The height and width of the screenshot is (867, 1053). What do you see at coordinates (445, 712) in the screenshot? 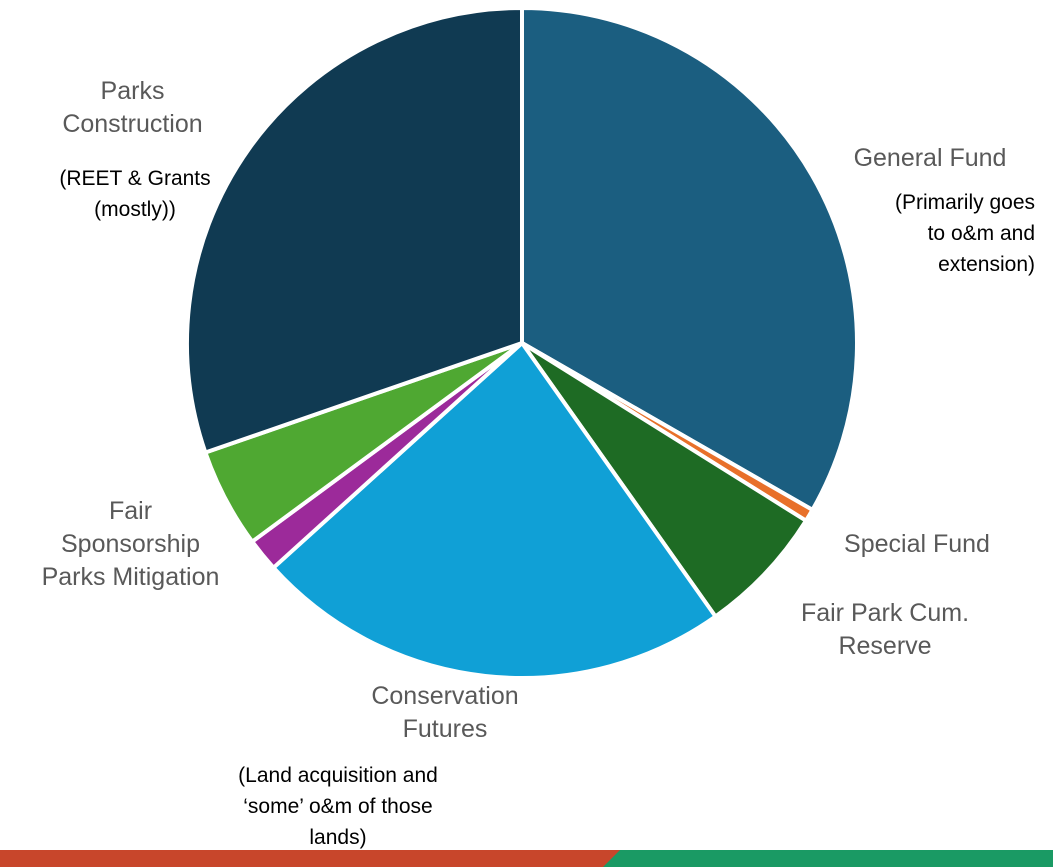
I see `label-conservation-futures: Conservation Futures` at bounding box center [445, 712].